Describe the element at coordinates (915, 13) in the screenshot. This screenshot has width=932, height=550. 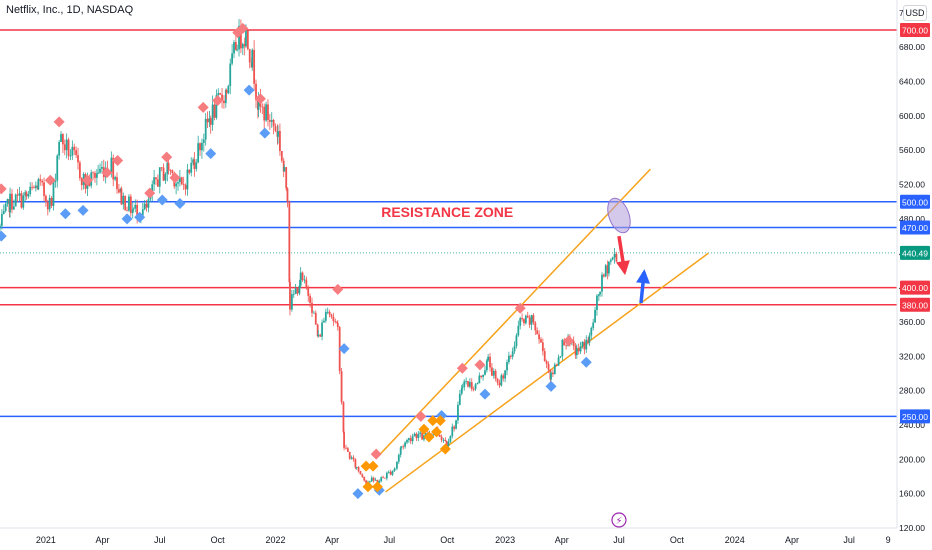
I see `currency-button: USD` at that location.